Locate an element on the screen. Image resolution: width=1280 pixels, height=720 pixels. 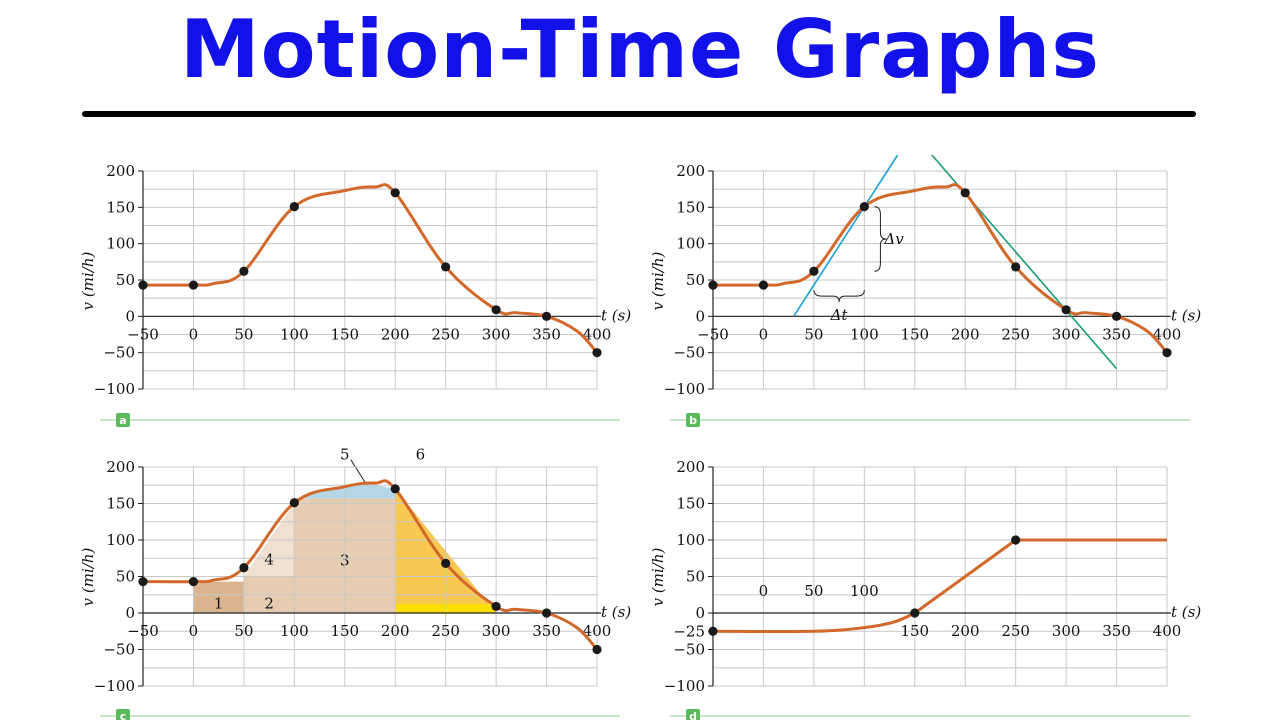
title-underline is located at coordinates (639, 114).